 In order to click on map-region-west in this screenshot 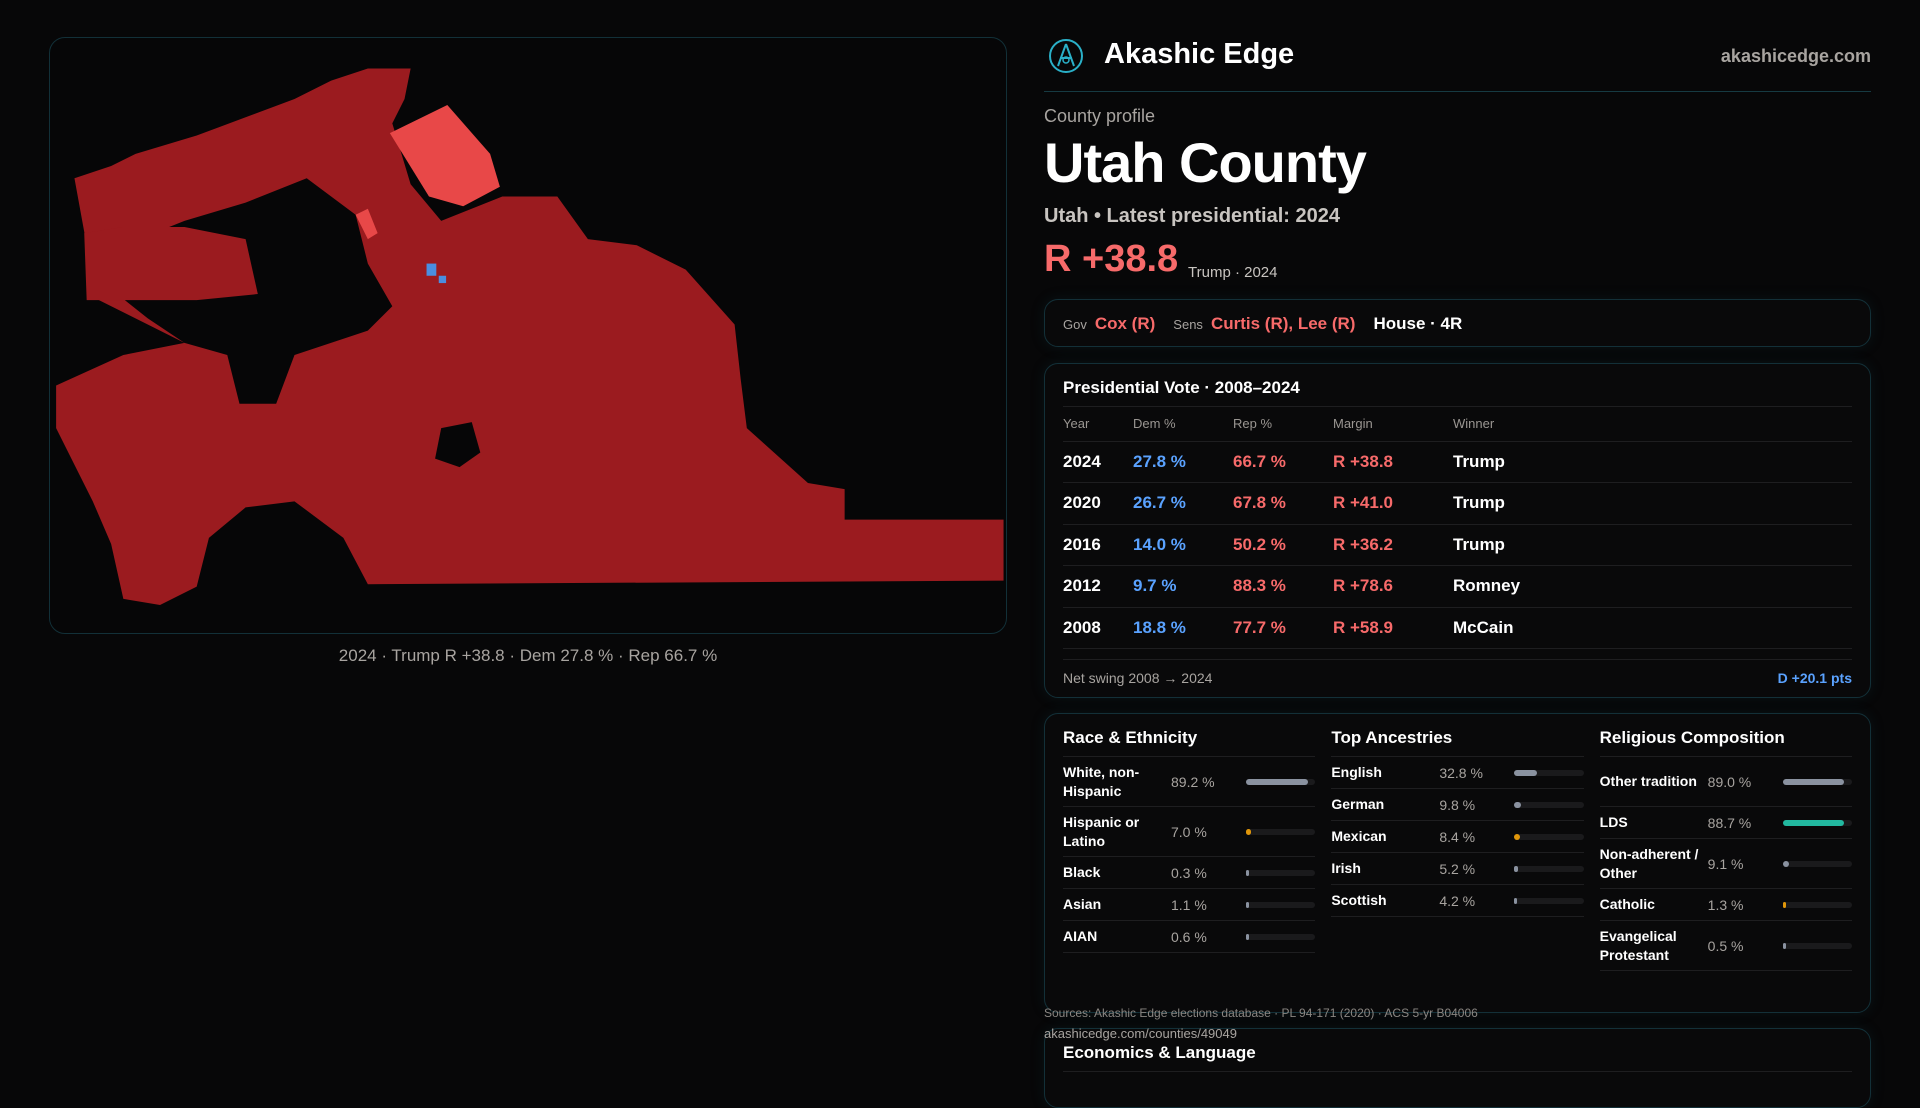, I will do `click(171, 263)`.